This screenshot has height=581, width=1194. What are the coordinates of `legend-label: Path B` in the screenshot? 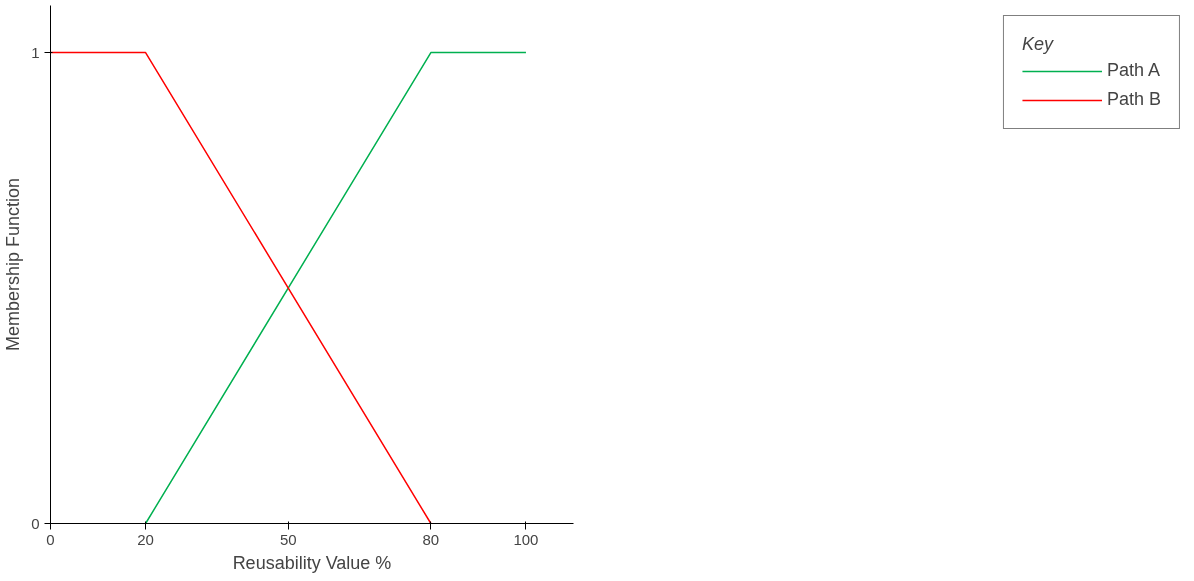 It's located at (1133, 99).